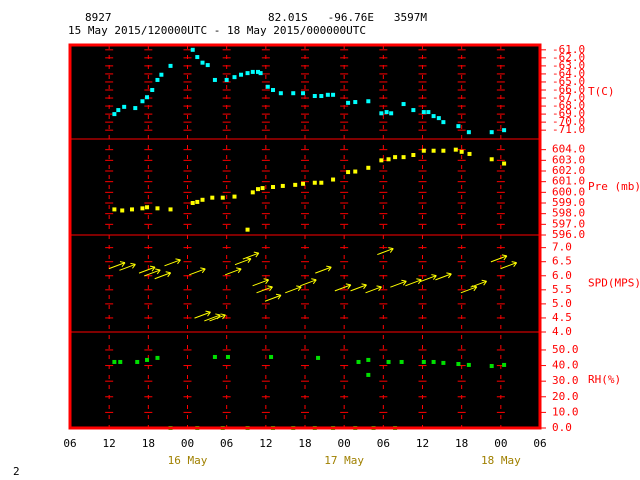  I want to click on page-number: 2, so click(16, 471).